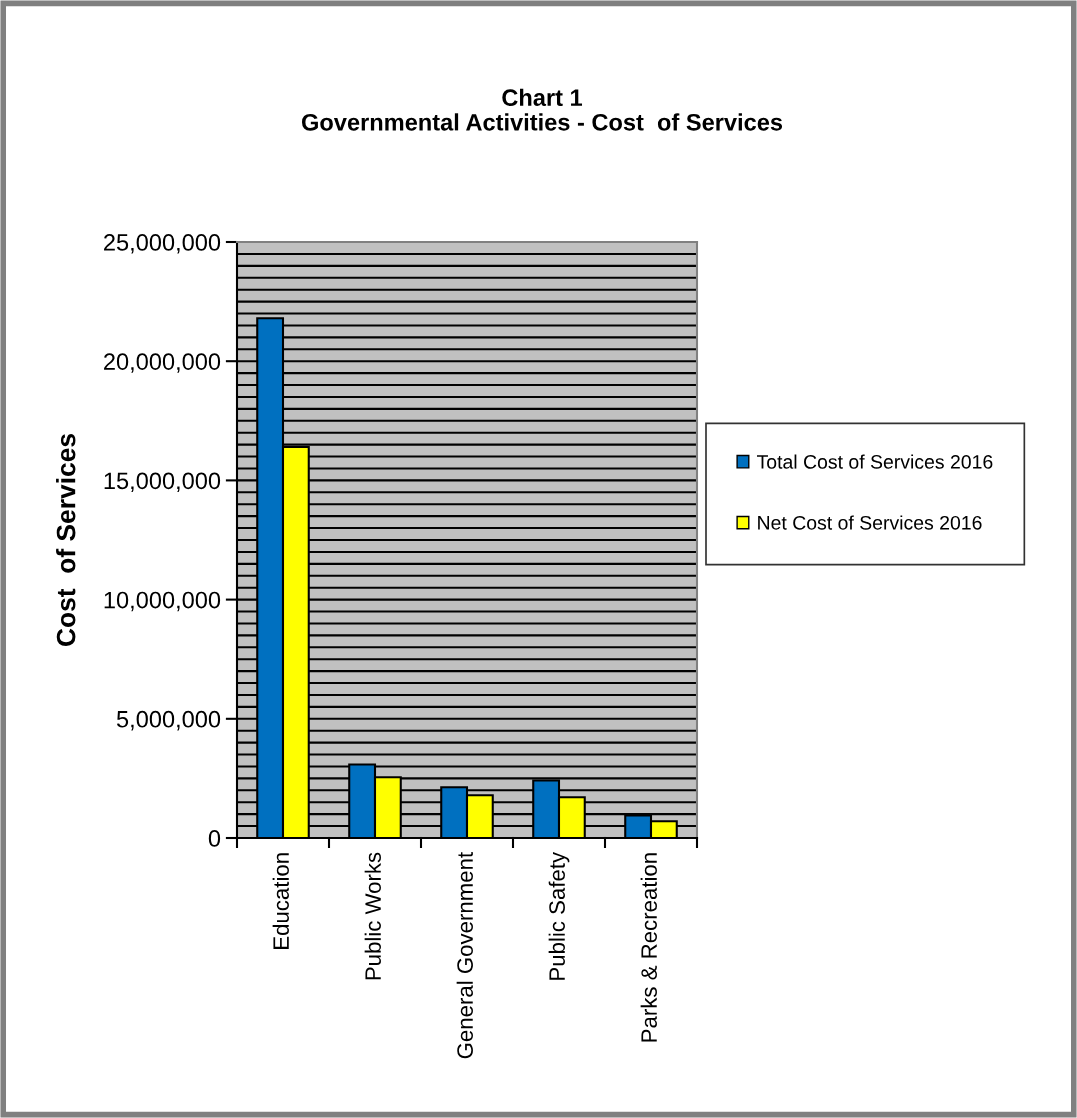  Describe the element at coordinates (214, 838) in the screenshot. I see `y-tick-label: 0` at that location.